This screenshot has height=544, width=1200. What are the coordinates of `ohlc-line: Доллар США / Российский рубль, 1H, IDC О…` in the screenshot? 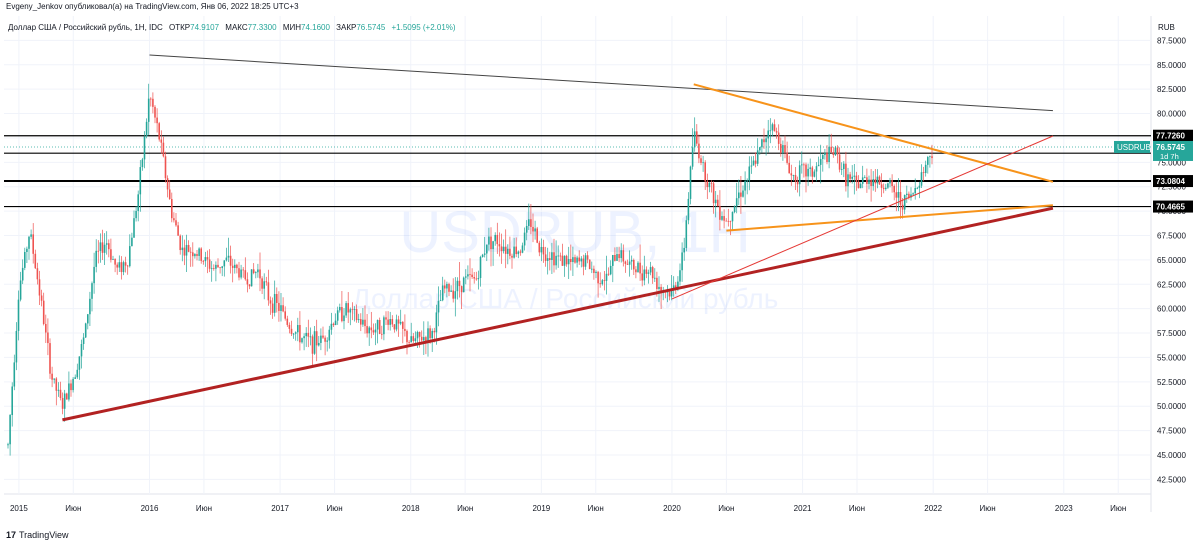 It's located at (232, 27).